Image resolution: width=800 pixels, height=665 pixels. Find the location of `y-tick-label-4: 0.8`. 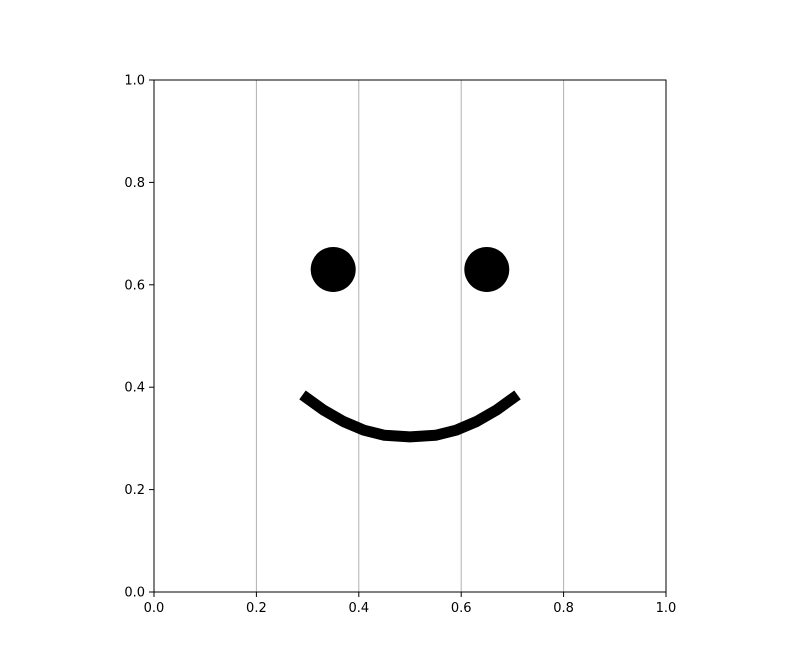

y-tick-label-4: 0.8 is located at coordinates (134, 183).